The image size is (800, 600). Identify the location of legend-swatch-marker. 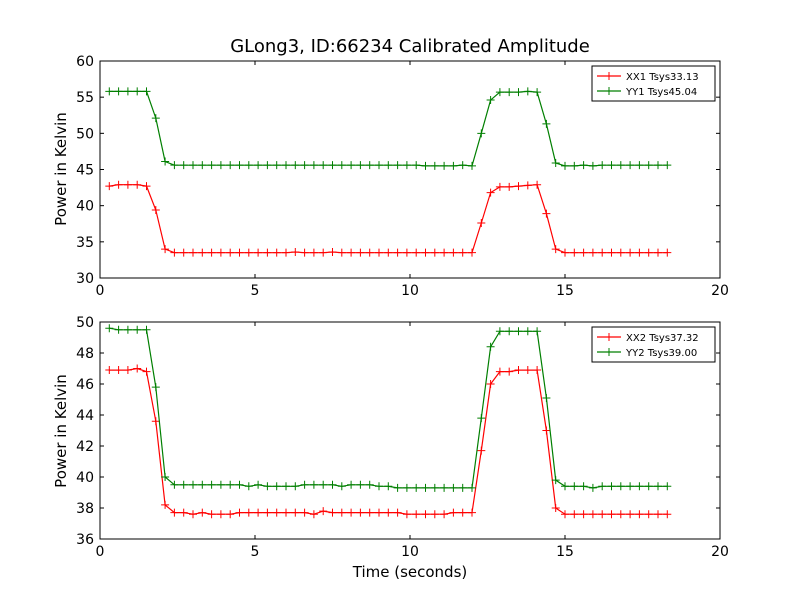
(609, 76).